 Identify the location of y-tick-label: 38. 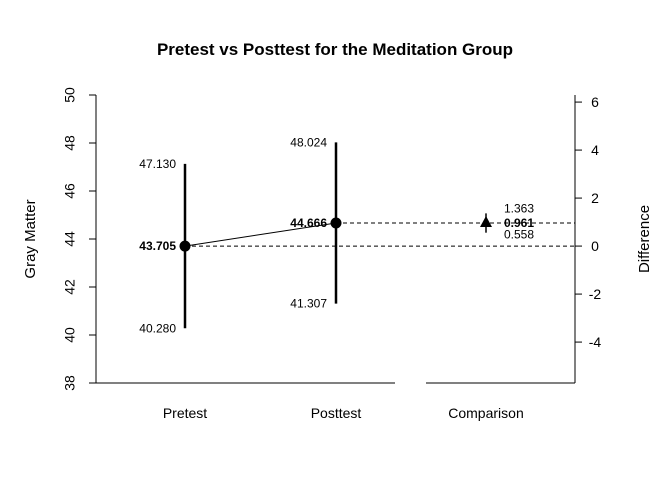
(70, 383).